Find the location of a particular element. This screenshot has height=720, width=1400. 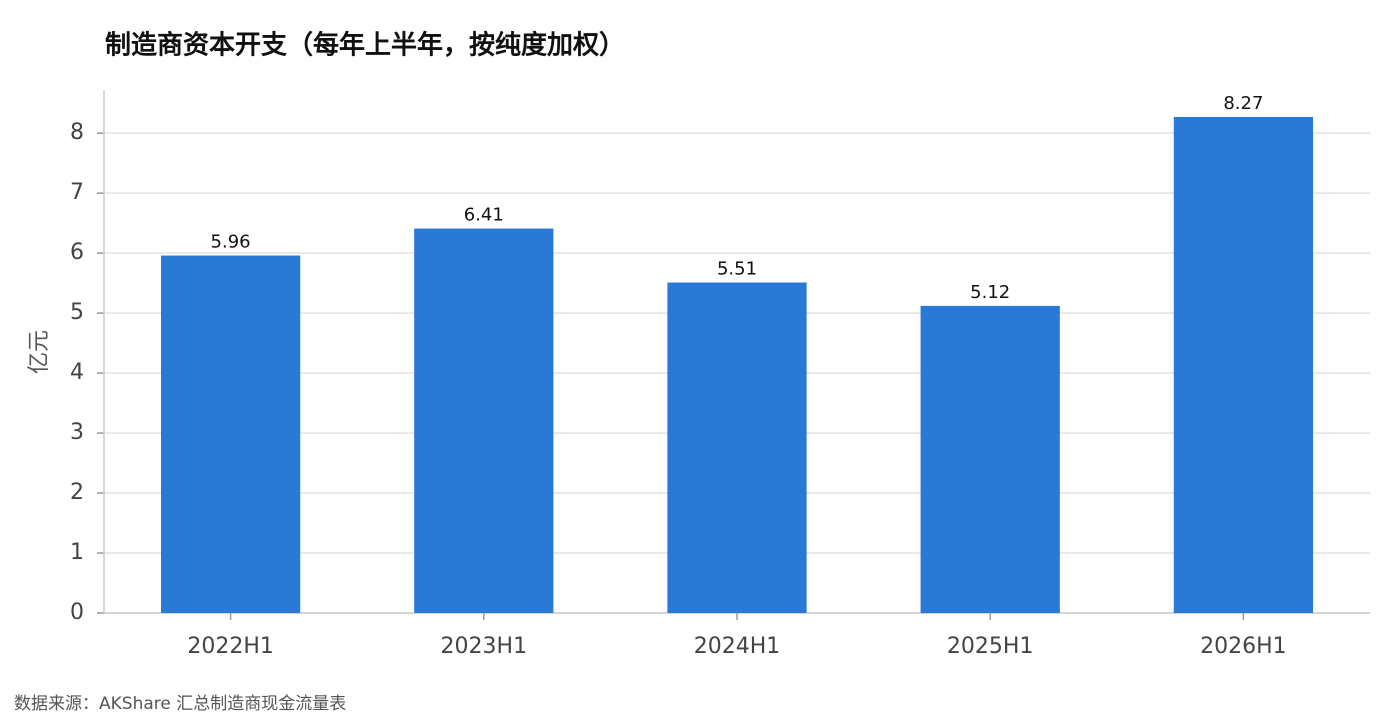

x-tick-label: 2025H1 is located at coordinates (990, 646).